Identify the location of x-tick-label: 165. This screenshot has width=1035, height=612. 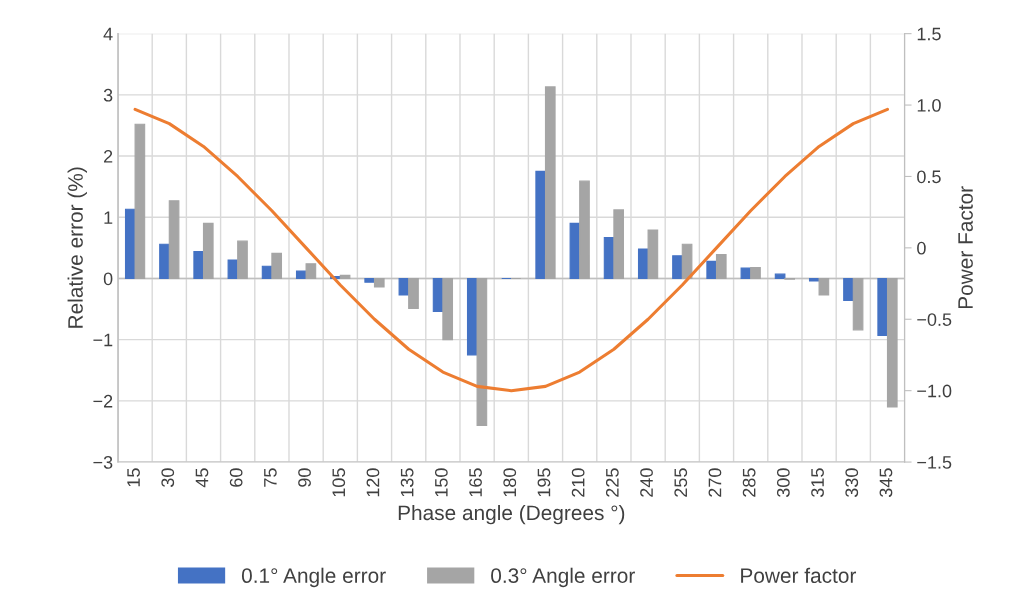
(475, 482).